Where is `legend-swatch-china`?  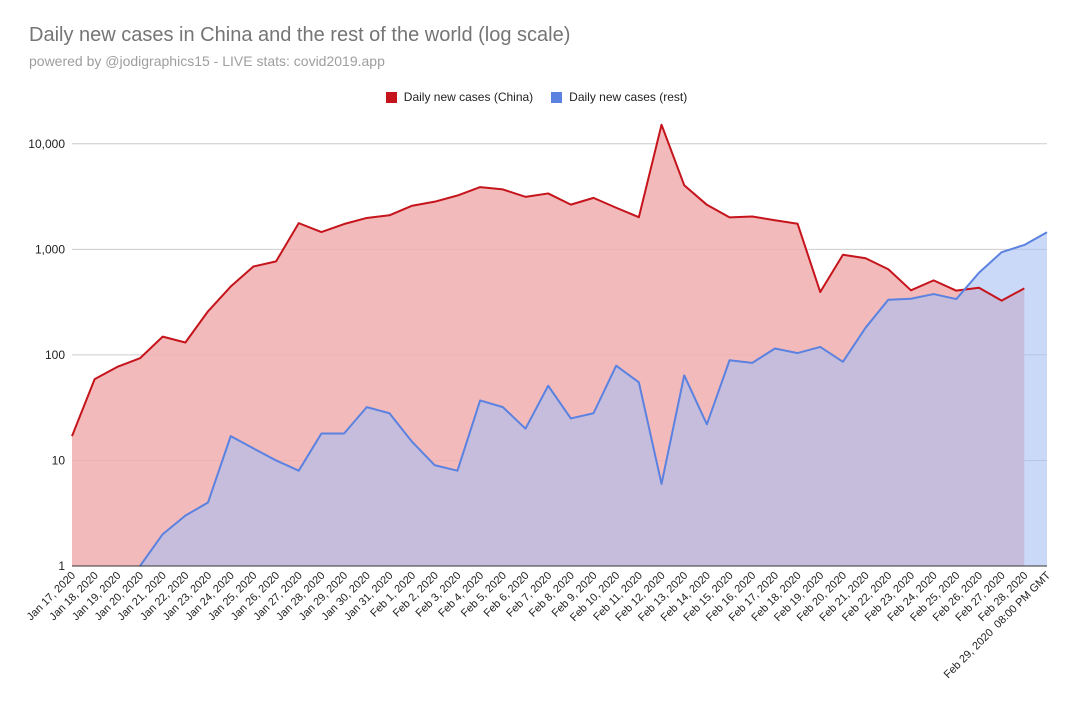 legend-swatch-china is located at coordinates (391, 97).